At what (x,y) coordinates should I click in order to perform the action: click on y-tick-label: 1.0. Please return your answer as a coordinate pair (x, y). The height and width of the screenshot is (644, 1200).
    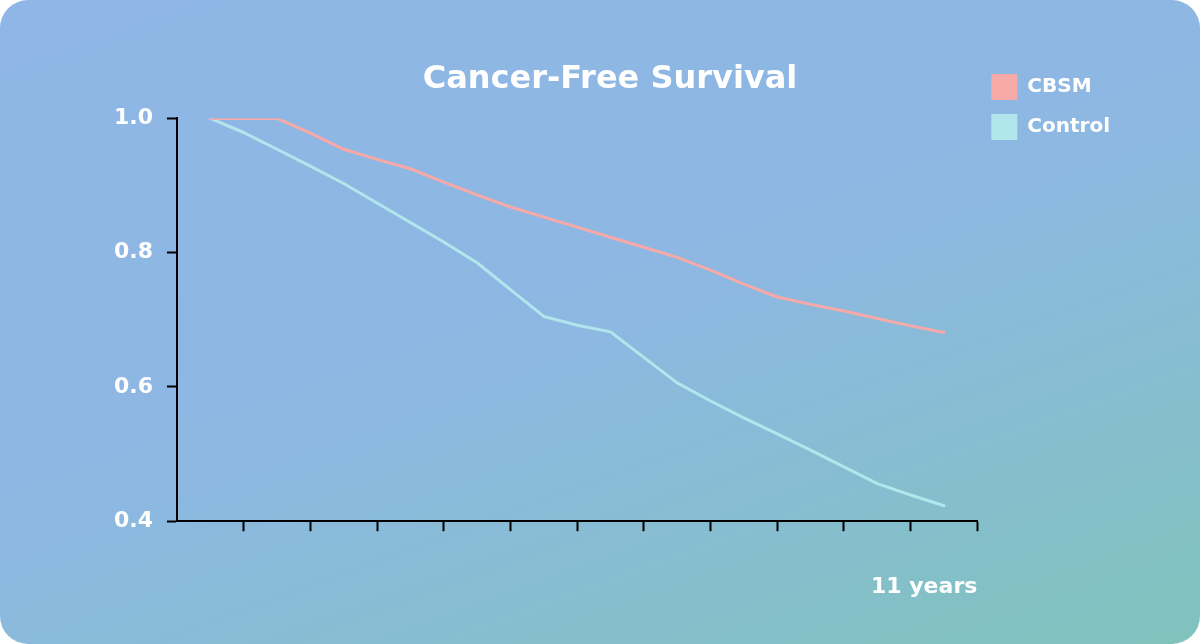
    Looking at the image, I should click on (133, 117).